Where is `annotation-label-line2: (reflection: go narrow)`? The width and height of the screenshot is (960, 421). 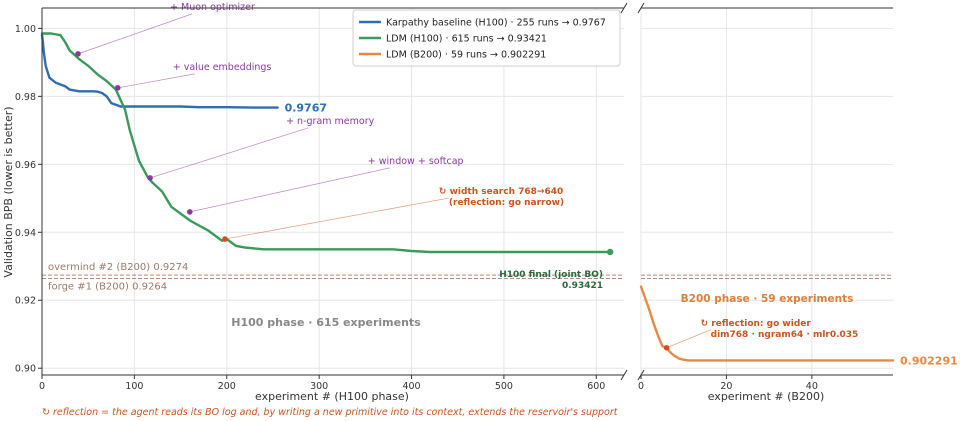
annotation-label-line2: (reflection: go narrow) is located at coordinates (506, 203).